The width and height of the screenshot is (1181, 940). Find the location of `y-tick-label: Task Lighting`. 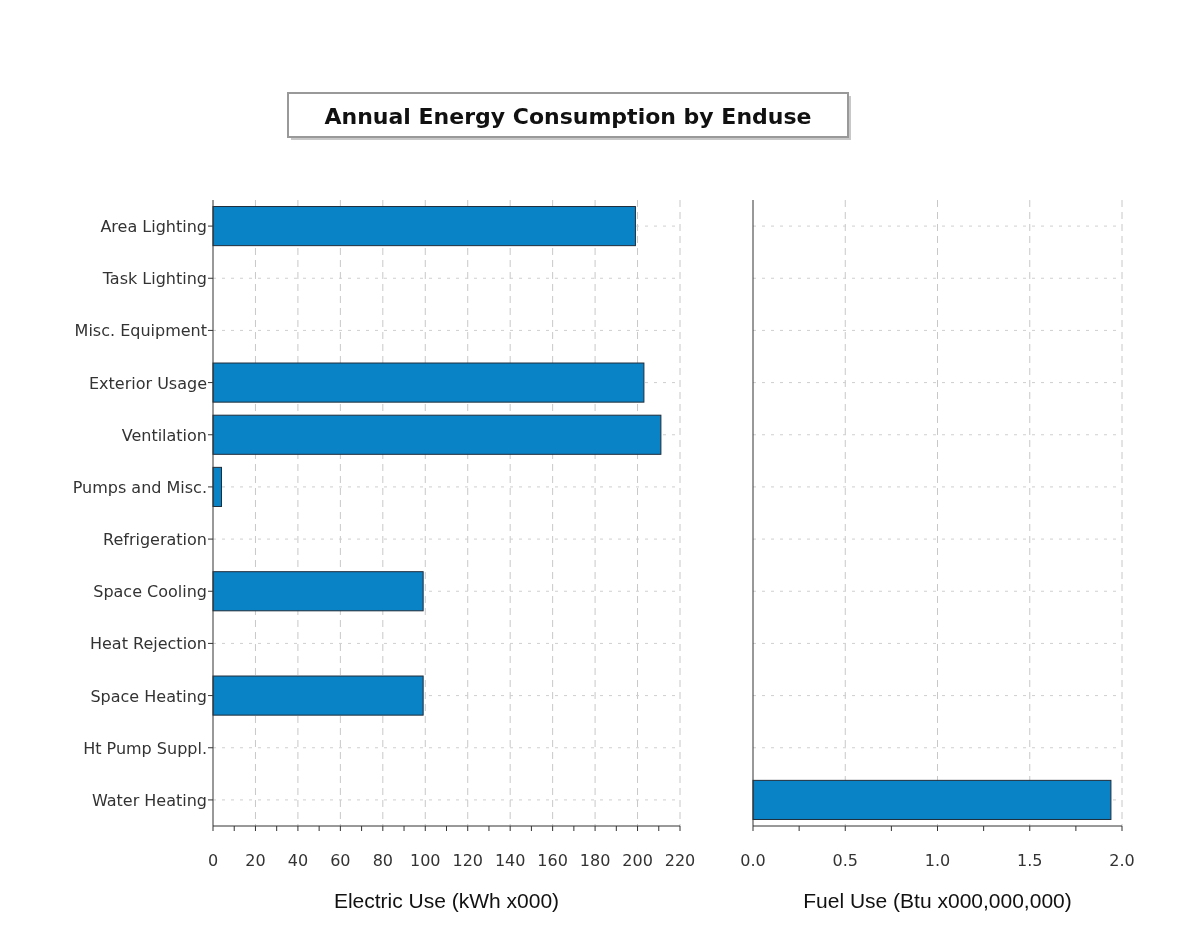

y-tick-label: Task Lighting is located at coordinates (154, 279).